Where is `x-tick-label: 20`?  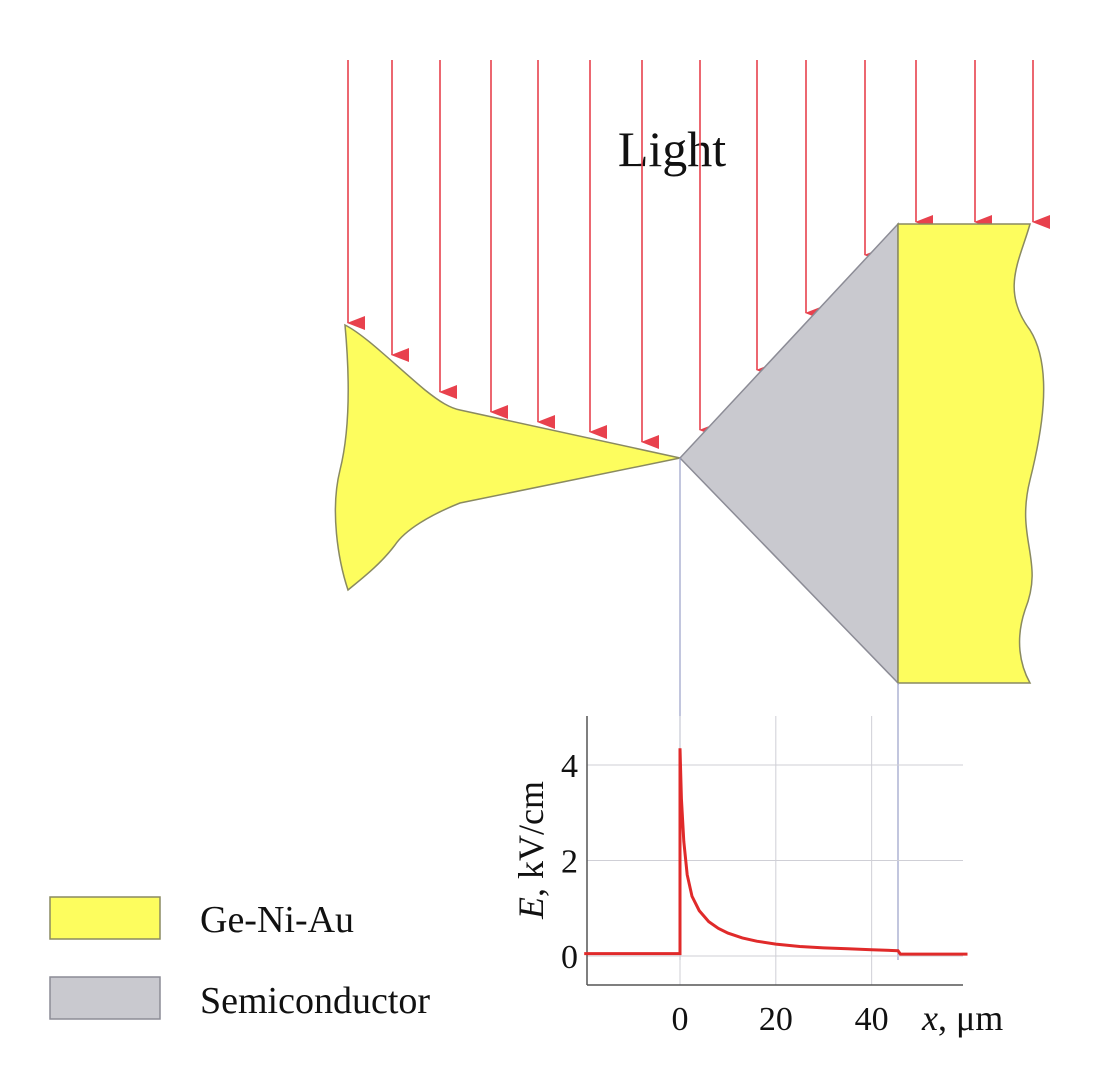 x-tick-label: 20 is located at coordinates (776, 1019).